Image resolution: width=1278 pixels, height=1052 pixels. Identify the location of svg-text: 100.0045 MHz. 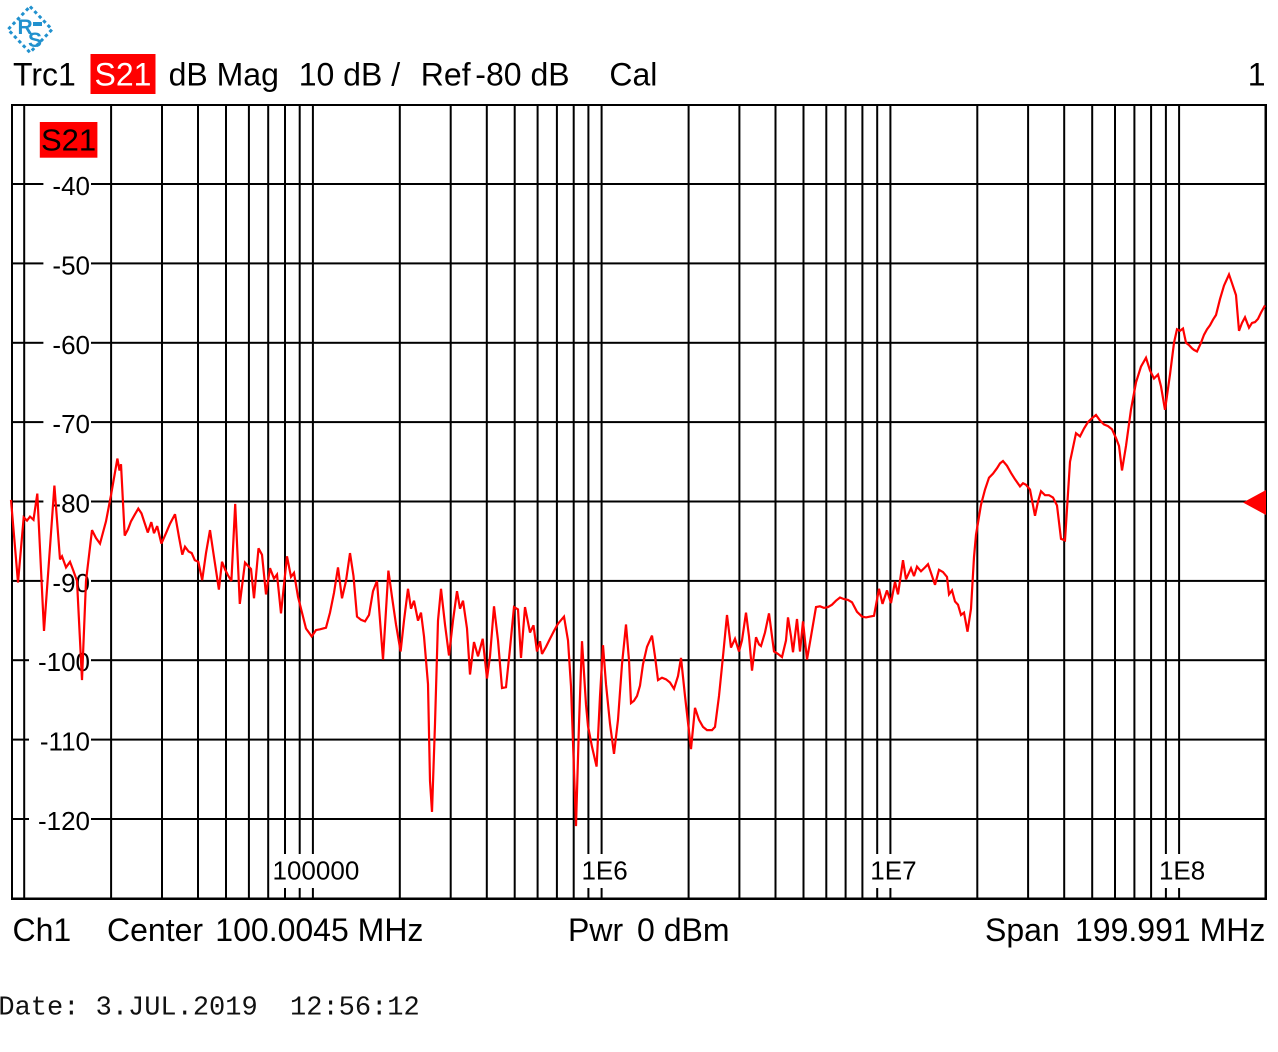
(319, 930).